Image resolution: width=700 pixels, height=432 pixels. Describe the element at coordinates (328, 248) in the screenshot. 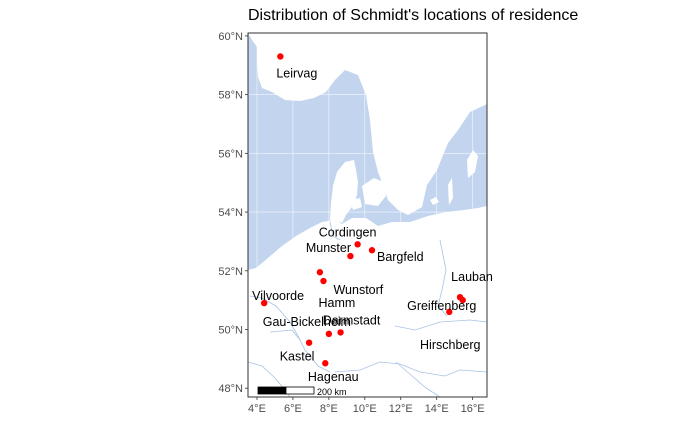

I see `location-label-munster: Munster` at that location.